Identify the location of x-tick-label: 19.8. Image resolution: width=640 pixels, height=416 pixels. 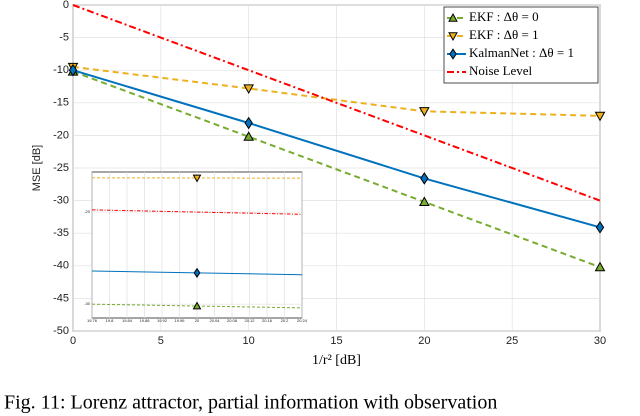
(110, 320).